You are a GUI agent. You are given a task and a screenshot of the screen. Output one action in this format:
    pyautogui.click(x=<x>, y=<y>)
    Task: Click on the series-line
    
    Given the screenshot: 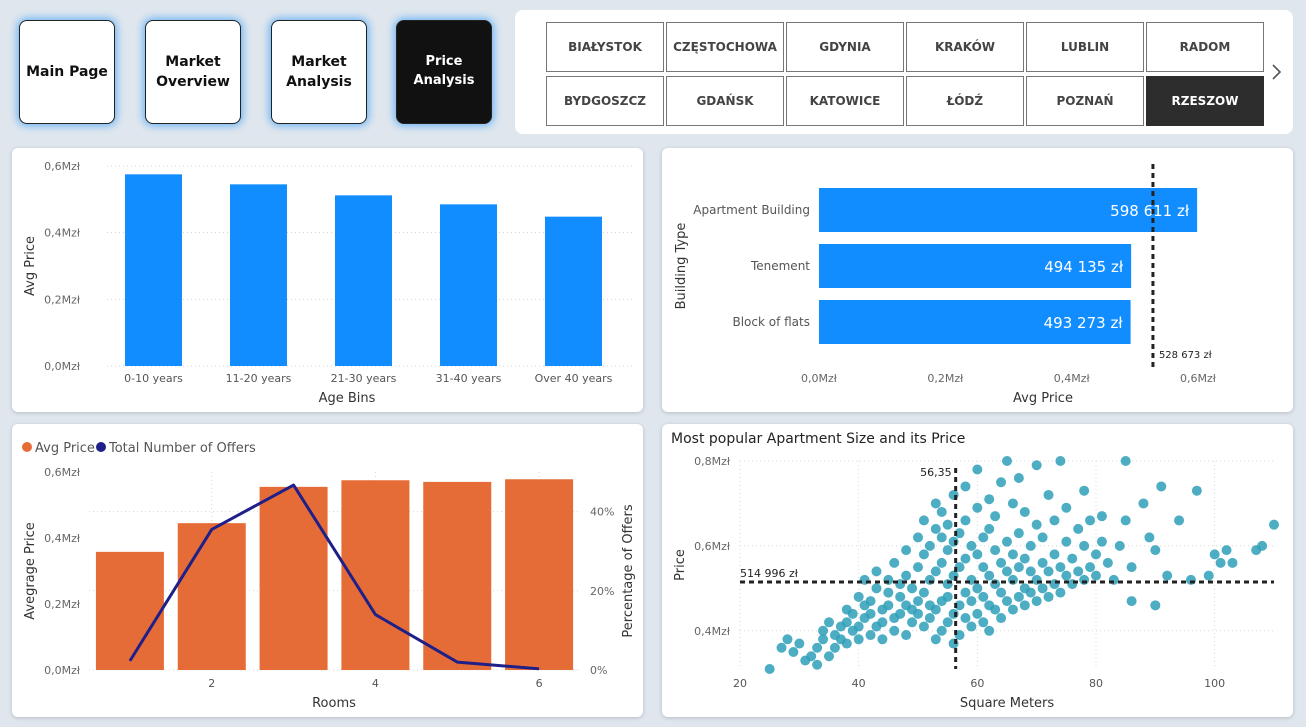 What is the action you would take?
    pyautogui.click(x=334, y=577)
    